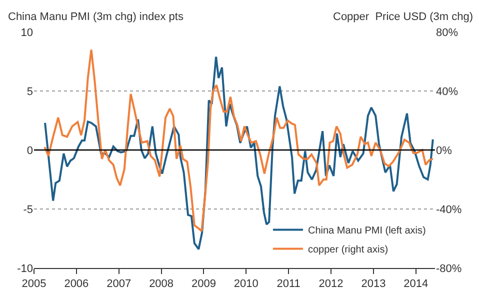  I want to click on y2-tick-label: -80%, so click(449, 268).